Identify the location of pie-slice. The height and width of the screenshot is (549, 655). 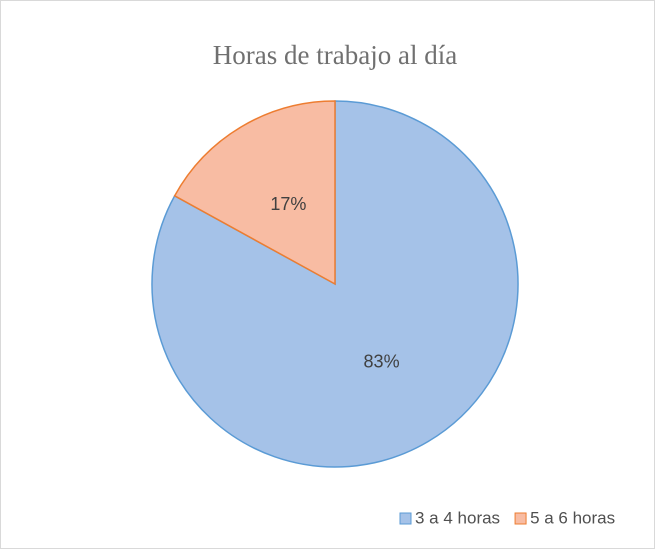
(254, 193).